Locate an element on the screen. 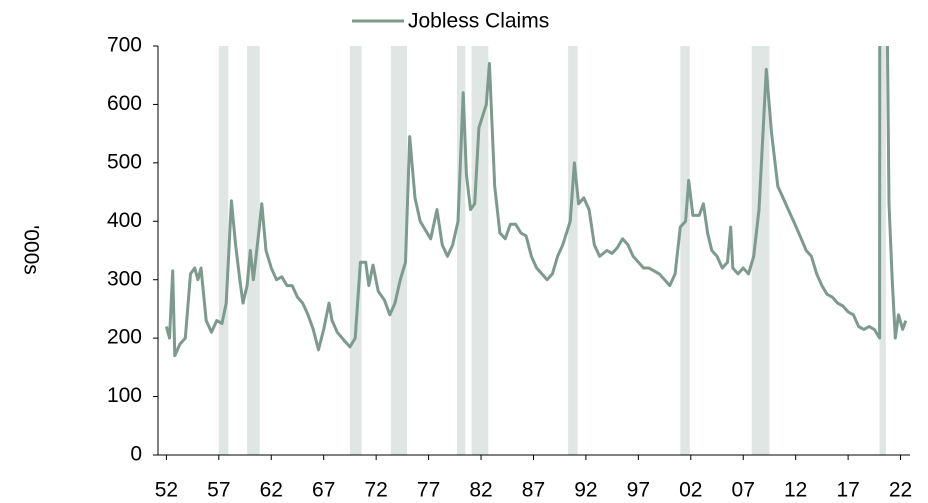  y-tick-label: 600 is located at coordinates (124, 103).